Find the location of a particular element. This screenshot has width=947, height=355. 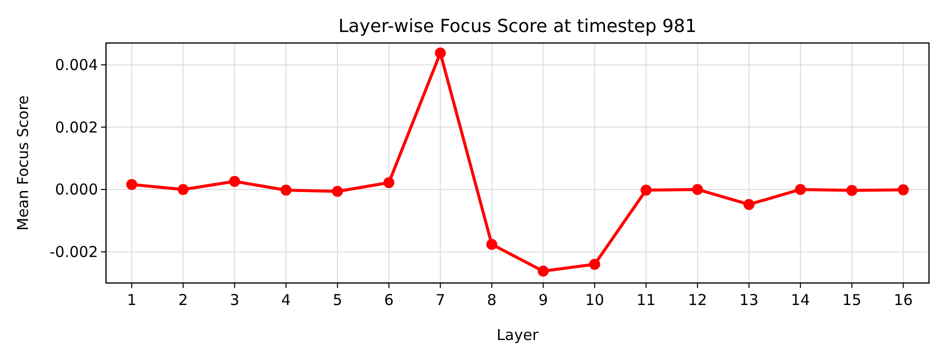

y-tick-label: -0.002 is located at coordinates (74, 252).